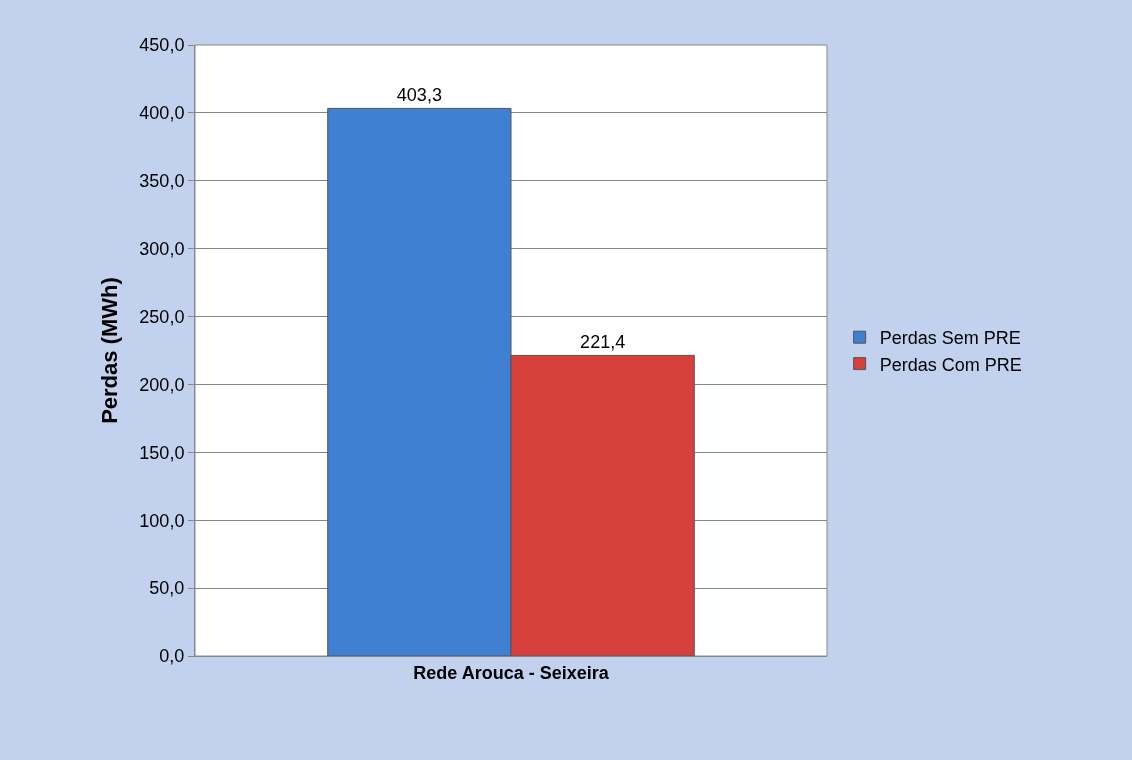 The height and width of the screenshot is (760, 1132). Describe the element at coordinates (162, 316) in the screenshot. I see `y-tick-label: 250,0` at that location.